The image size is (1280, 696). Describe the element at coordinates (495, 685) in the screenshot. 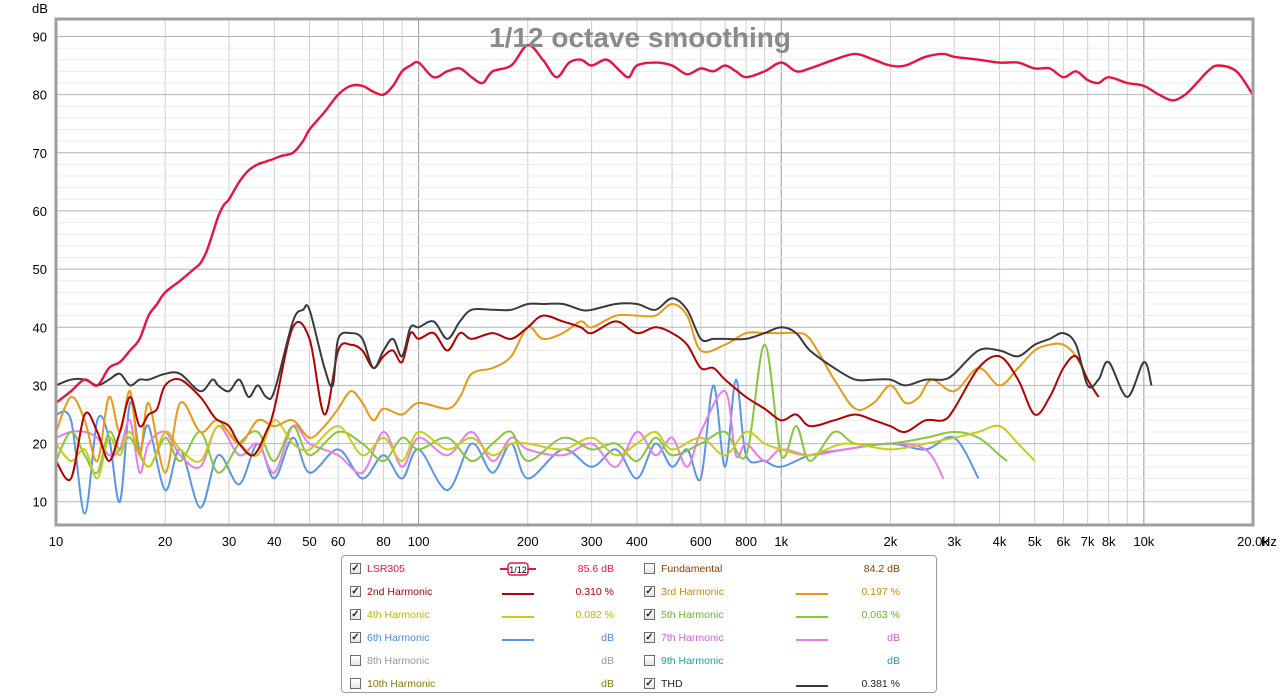

I see `legend-row-10th-harmonic: 10th Harmonic dB` at that location.